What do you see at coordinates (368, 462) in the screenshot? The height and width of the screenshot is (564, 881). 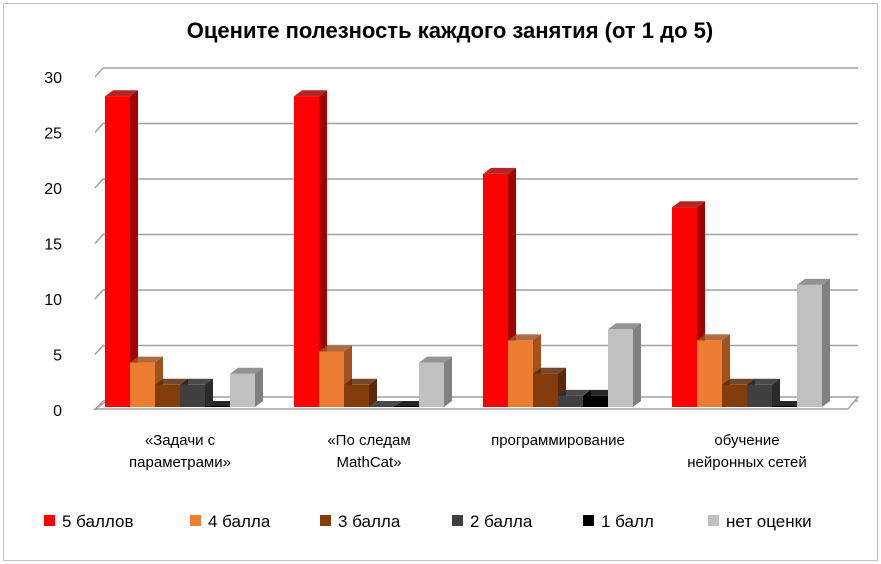 I see `x-tick-label: MathCat»` at bounding box center [368, 462].